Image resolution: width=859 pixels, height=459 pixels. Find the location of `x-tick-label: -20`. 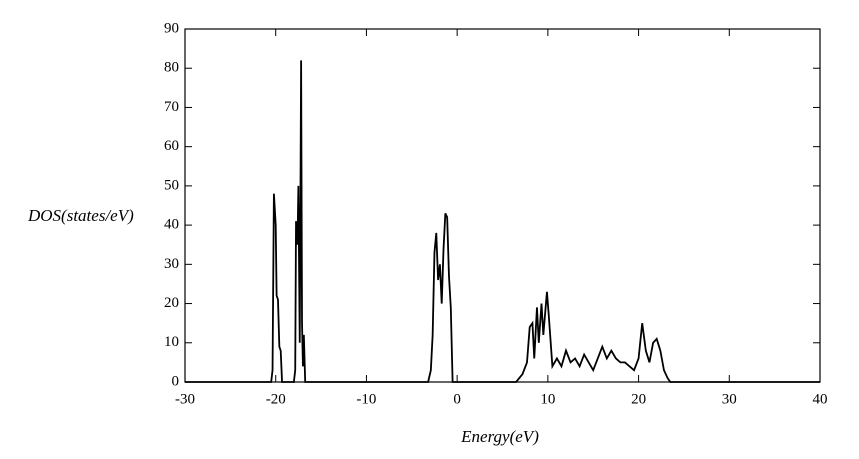

x-tick-label: -20 is located at coordinates (276, 399).